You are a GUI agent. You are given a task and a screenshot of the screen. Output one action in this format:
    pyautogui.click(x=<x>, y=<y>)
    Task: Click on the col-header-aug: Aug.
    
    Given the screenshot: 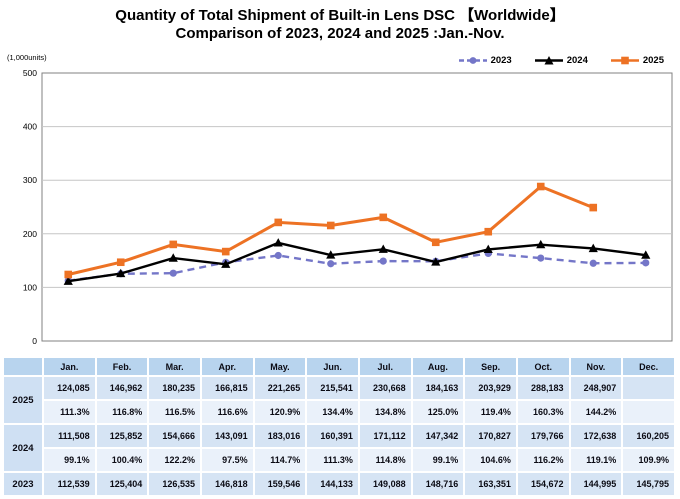 What is the action you would take?
    pyautogui.click(x=438, y=366)
    